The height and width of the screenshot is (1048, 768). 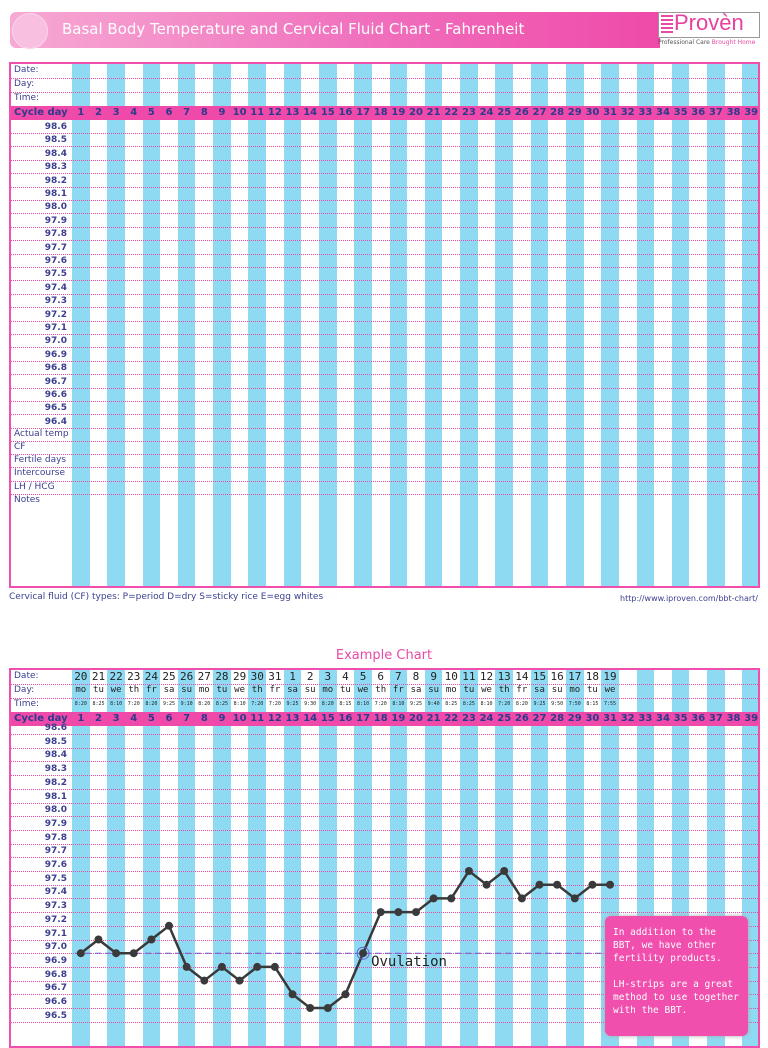 What do you see at coordinates (384, 113) in the screenshot?
I see `cycle-day-row` at bounding box center [384, 113].